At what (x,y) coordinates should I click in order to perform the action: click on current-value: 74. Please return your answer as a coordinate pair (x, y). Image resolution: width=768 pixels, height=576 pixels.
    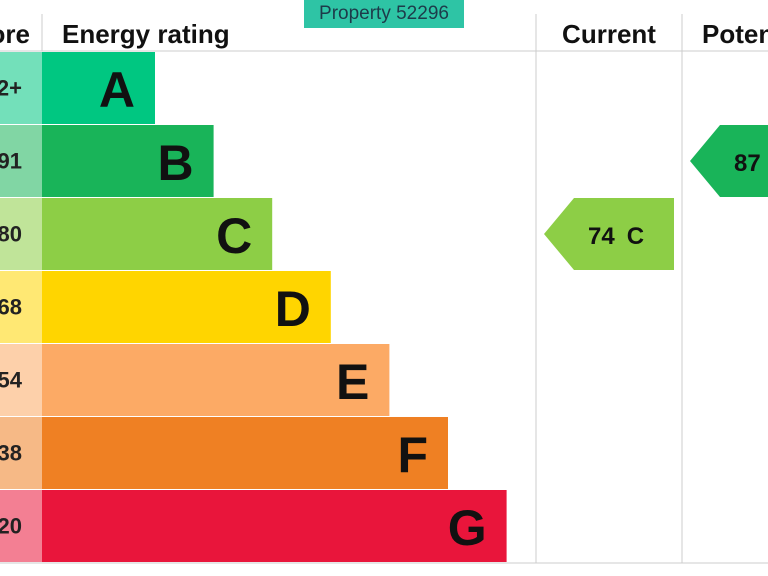
    Looking at the image, I should click on (601, 236).